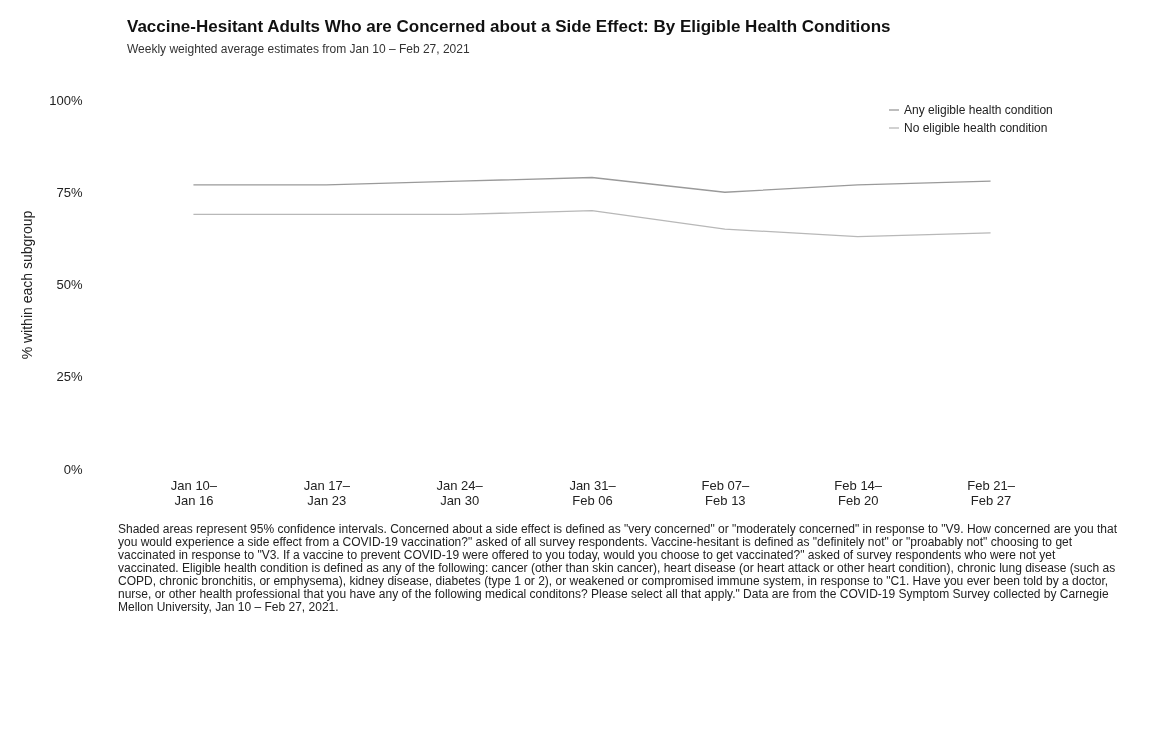  I want to click on x-tick-label: Feb 21– Feb 27, so click(991, 492).